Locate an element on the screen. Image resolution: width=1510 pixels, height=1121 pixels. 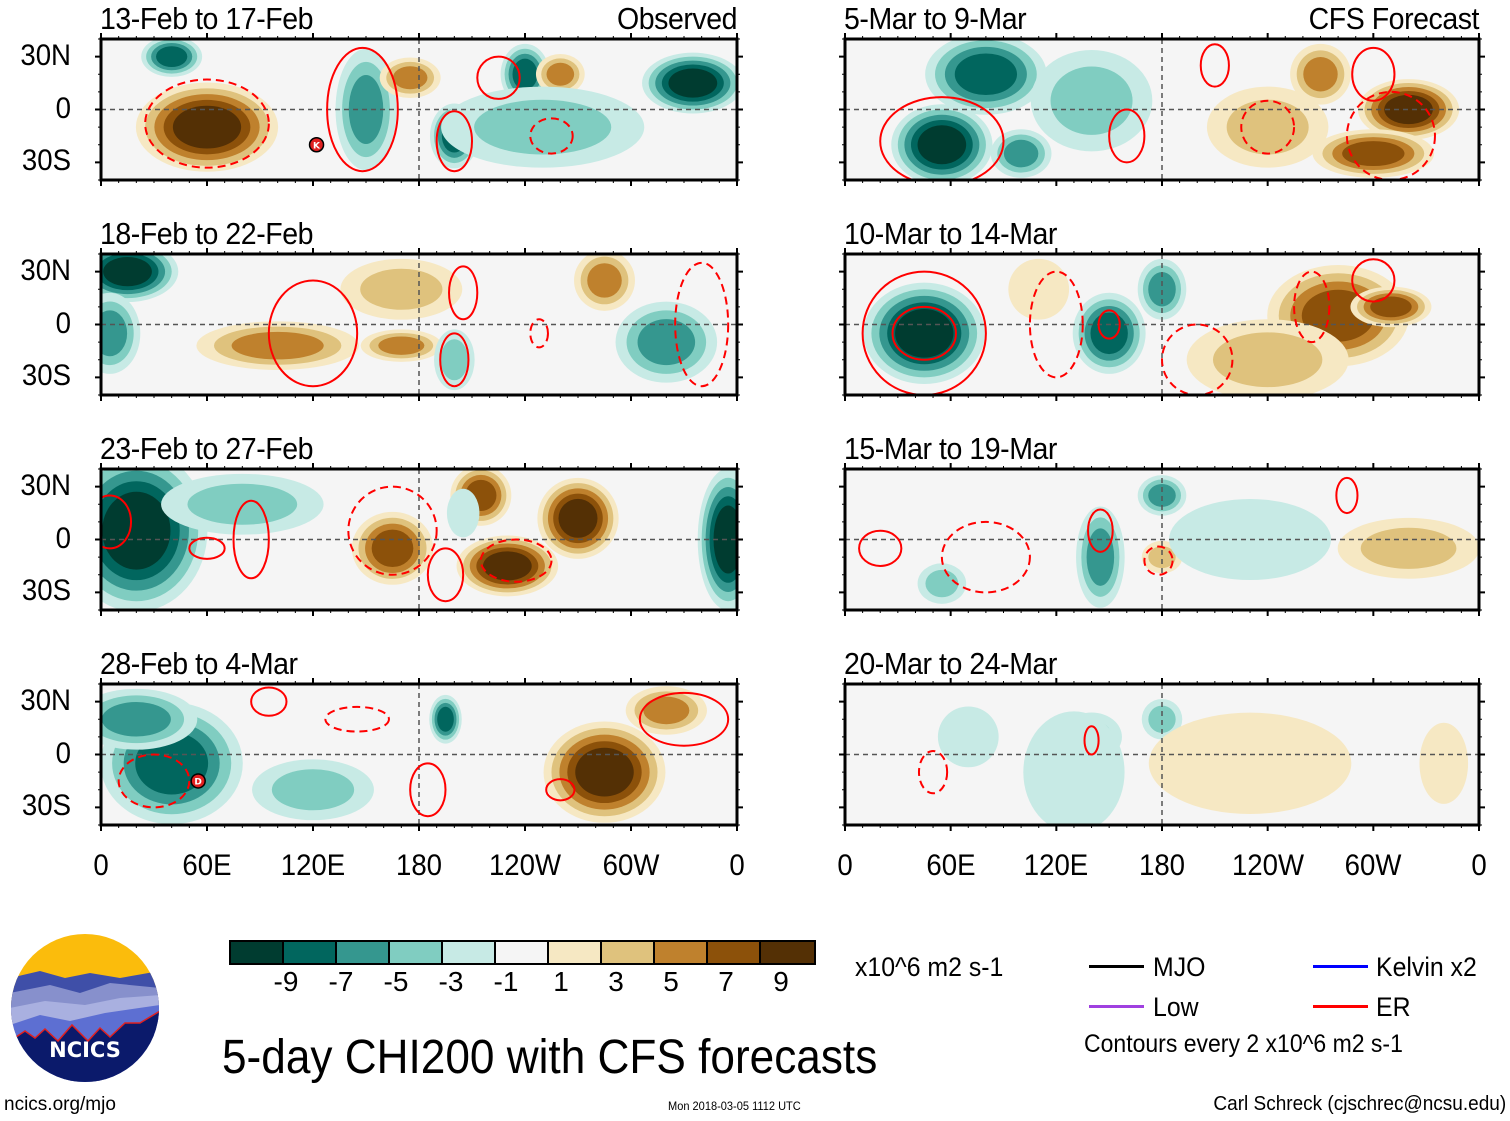
legend-line-er is located at coordinates (1340, 1006).